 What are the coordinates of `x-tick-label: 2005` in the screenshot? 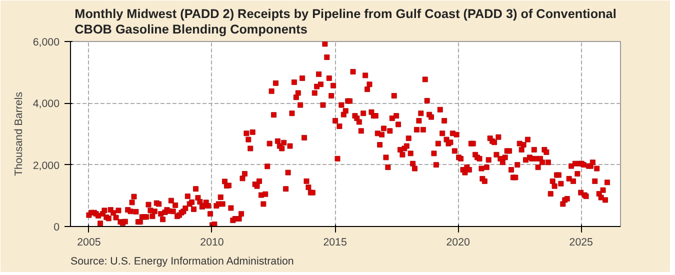 It's located at (89, 242).